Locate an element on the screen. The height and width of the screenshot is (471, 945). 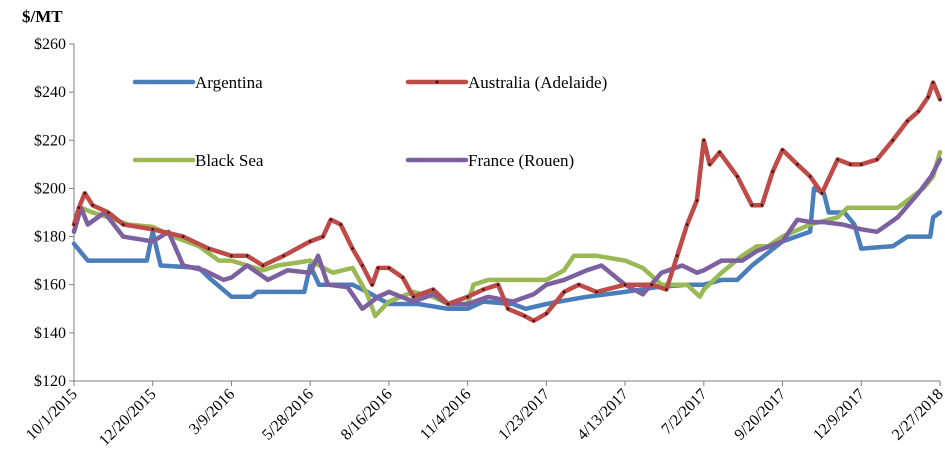
y-tick-label: $240 is located at coordinates (50, 92).